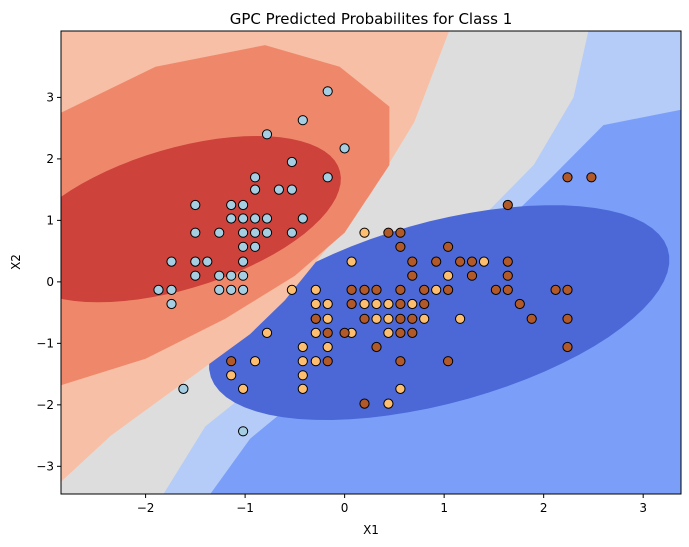 The height and width of the screenshot is (547, 689). What do you see at coordinates (444, 508) in the screenshot?
I see `x-tick-label: 1` at bounding box center [444, 508].